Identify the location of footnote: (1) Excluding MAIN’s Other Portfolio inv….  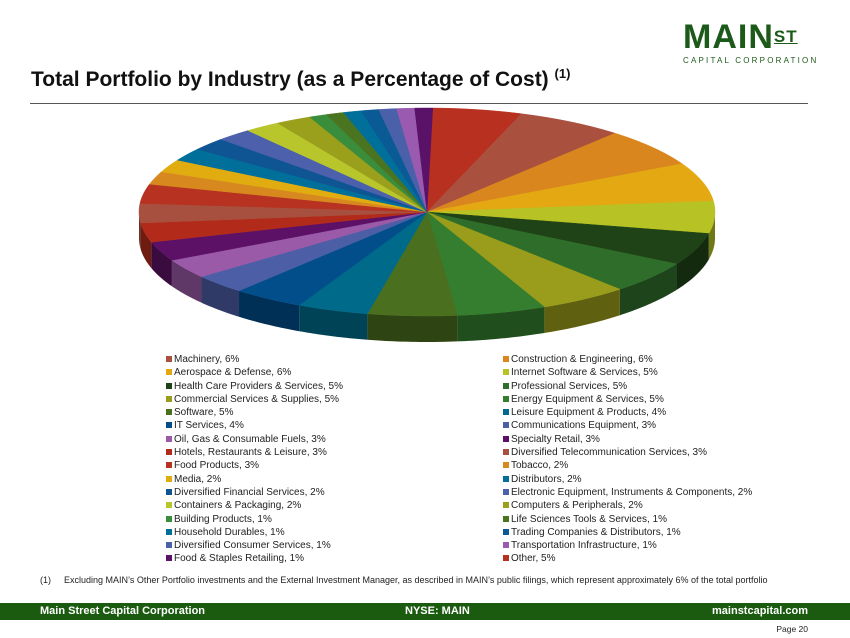
(420, 580).